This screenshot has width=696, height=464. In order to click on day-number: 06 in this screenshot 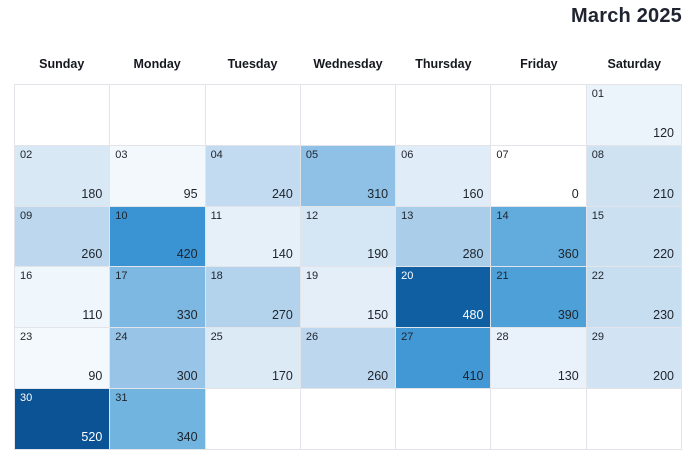, I will do `click(407, 154)`.